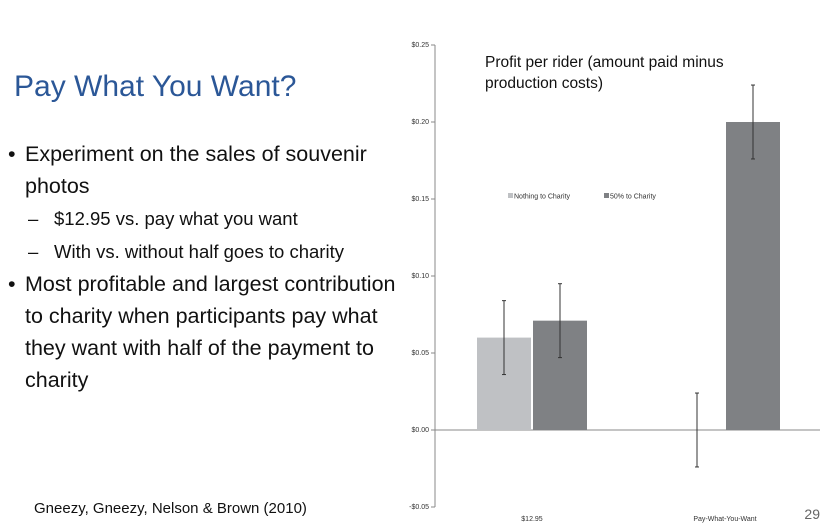  I want to click on y-tick-label: $0.00, so click(420, 430).